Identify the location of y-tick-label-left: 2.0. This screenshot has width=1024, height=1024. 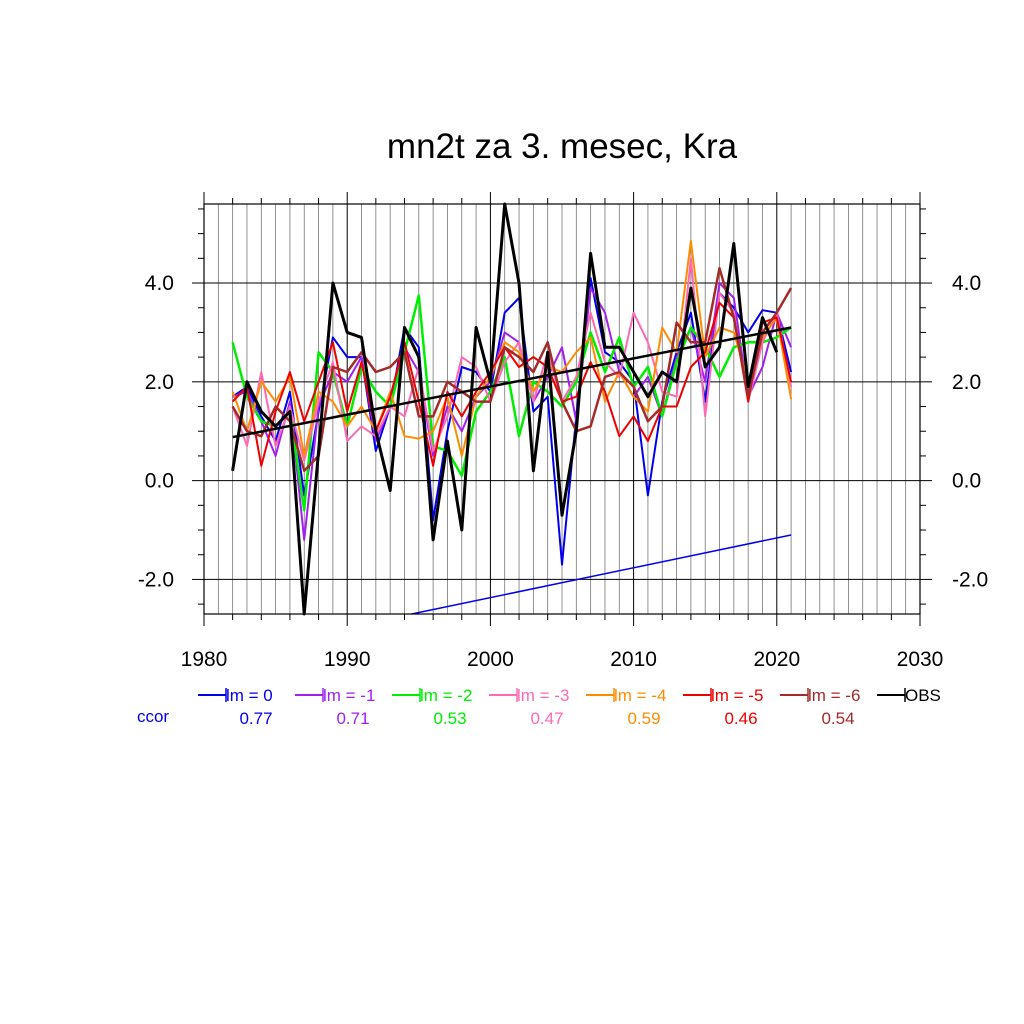
(159, 382).